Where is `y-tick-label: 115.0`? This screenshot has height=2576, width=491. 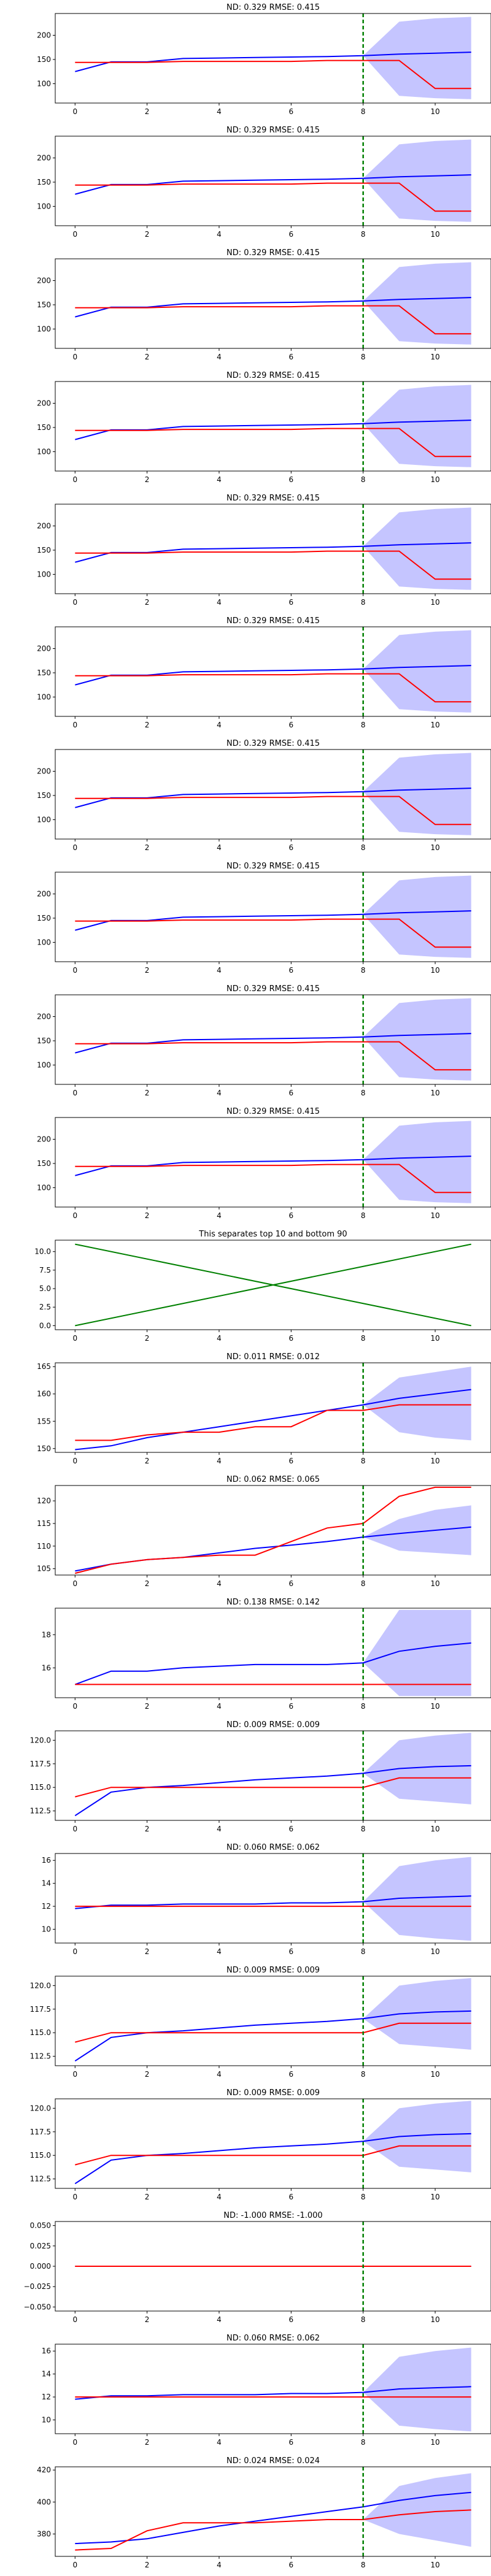
y-tick-label: 115.0 is located at coordinates (40, 2032).